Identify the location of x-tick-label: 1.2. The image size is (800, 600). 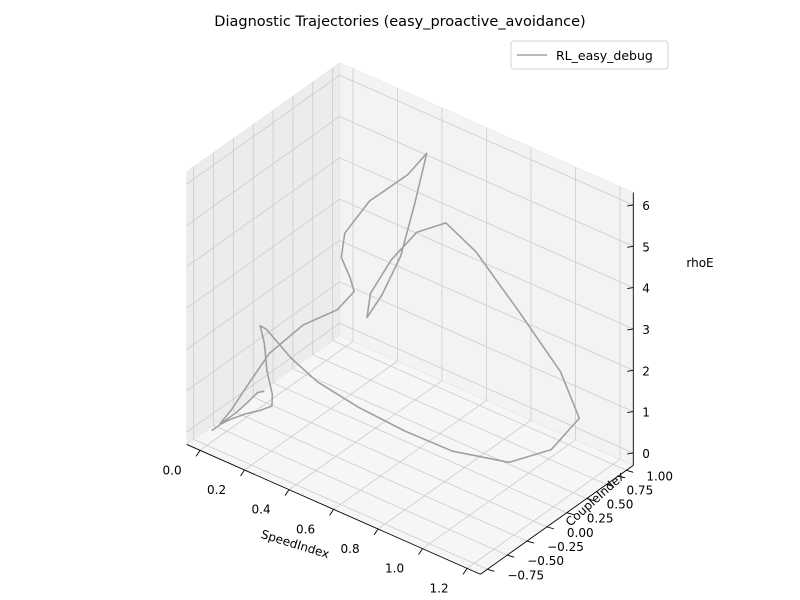
(439, 588).